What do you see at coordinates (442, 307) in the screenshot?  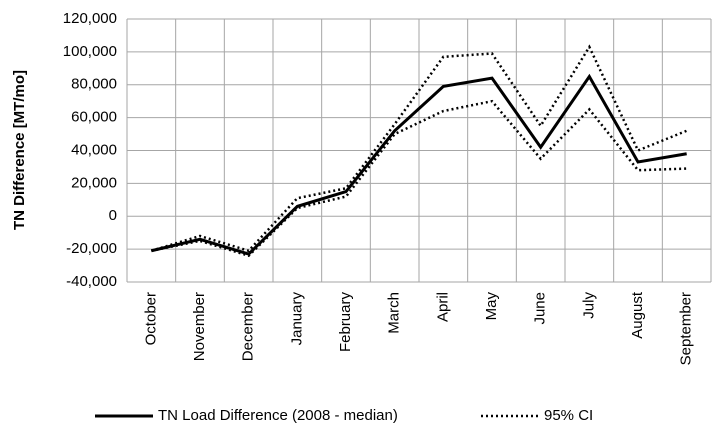 I see `x-tick-label: April` at bounding box center [442, 307].